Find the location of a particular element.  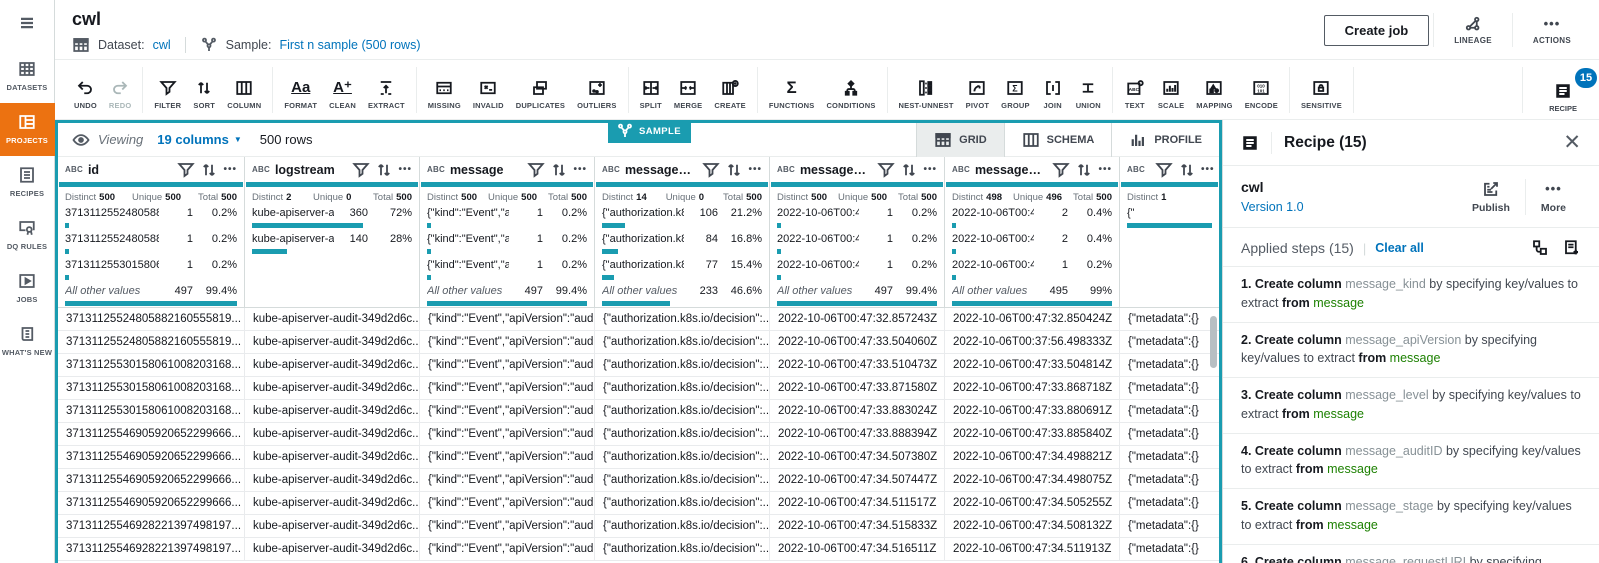

outliers-button: OUTLIERS is located at coordinates (597, 90).